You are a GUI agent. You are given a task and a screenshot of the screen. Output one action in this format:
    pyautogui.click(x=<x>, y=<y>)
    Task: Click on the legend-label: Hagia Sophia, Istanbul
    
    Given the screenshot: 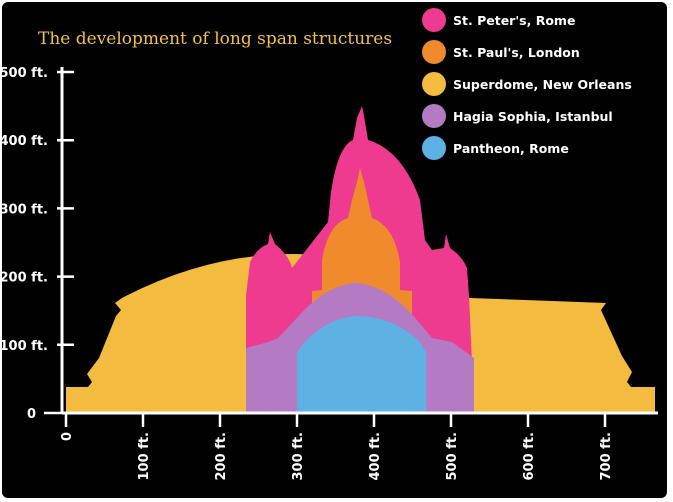 What is the action you would take?
    pyautogui.click(x=533, y=116)
    